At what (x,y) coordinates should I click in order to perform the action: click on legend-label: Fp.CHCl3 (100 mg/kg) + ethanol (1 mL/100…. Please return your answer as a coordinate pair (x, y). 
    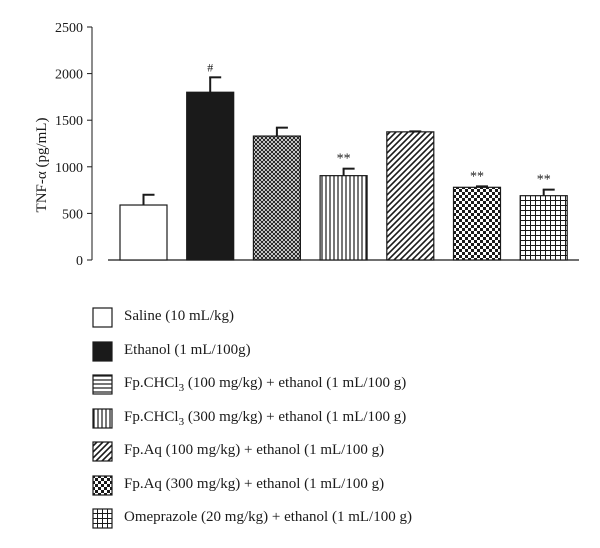
    Looking at the image, I should click on (265, 384).